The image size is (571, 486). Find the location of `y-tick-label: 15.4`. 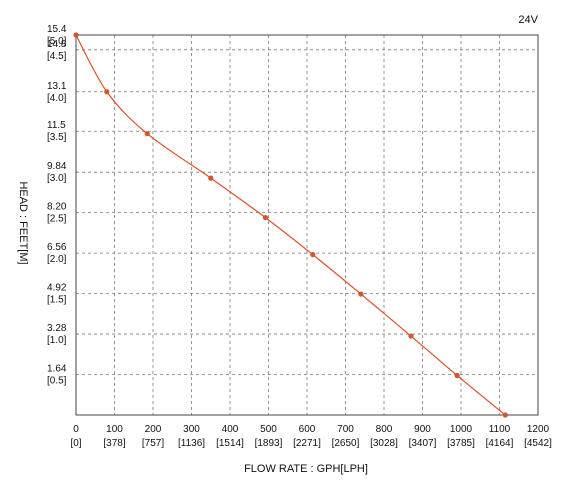

y-tick-label: 15.4 is located at coordinates (57, 29).